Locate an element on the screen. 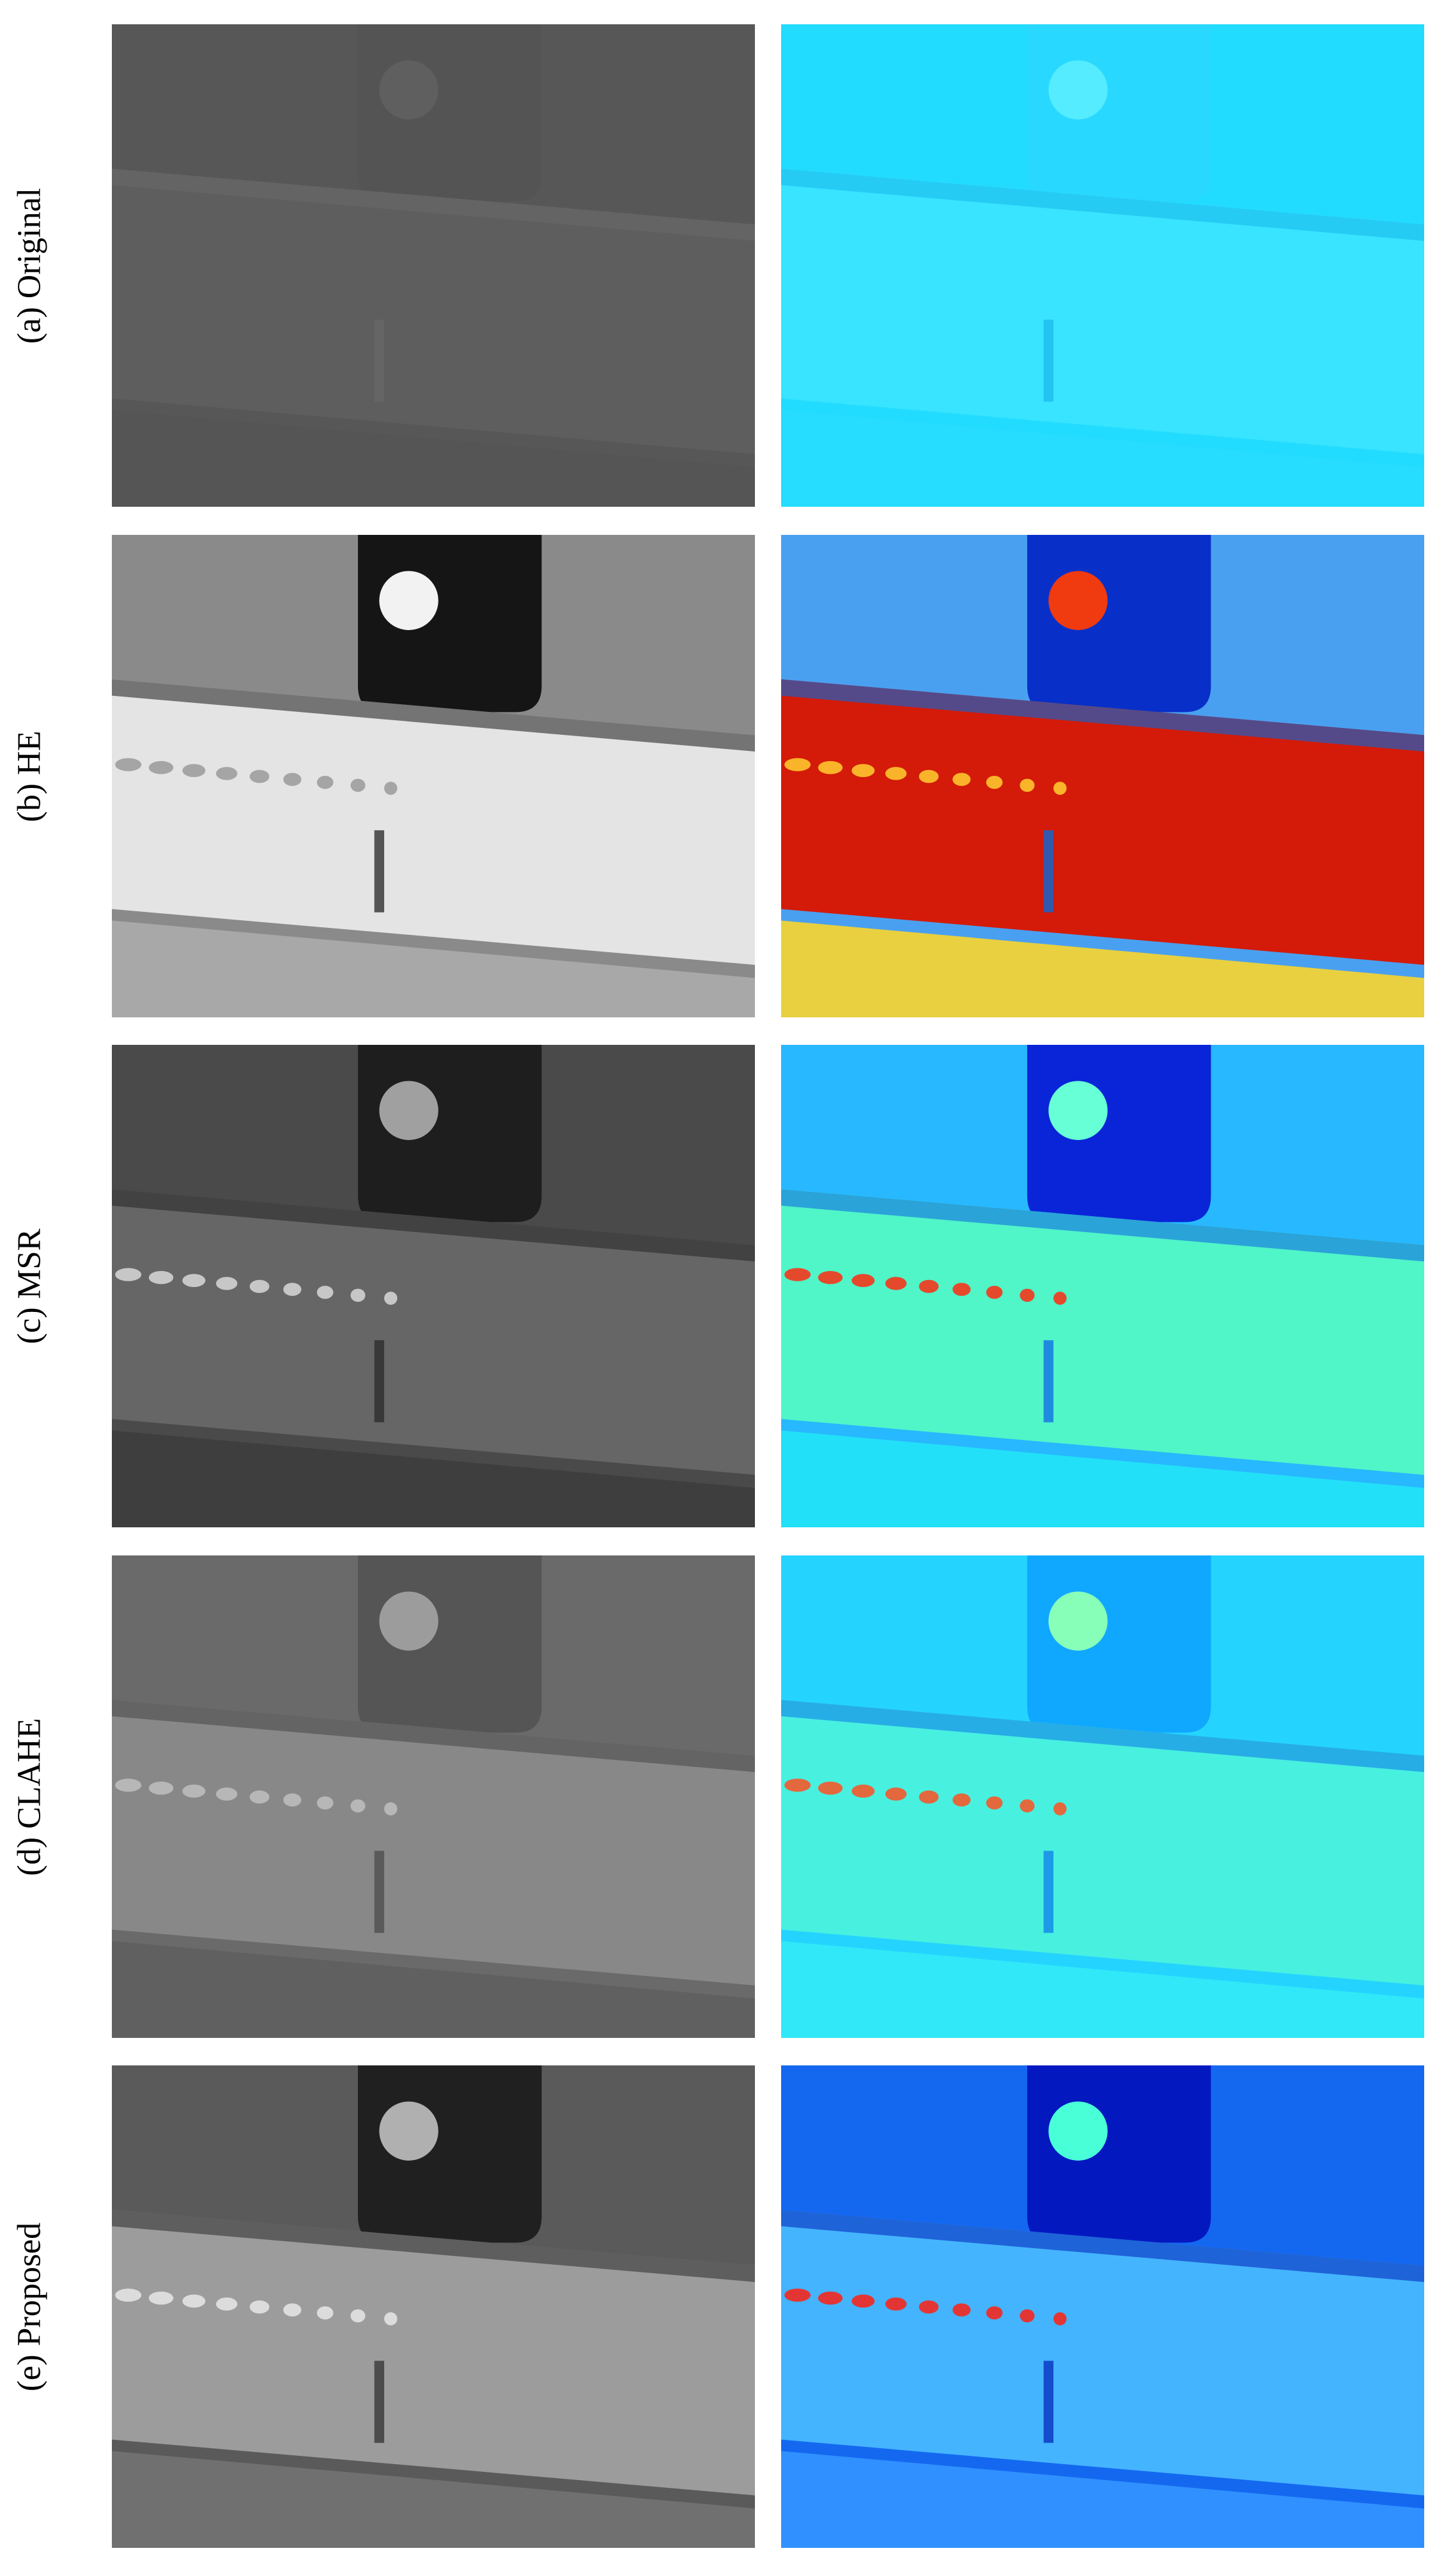 The width and height of the screenshot is (1444, 2576). row-label-box: (e) Proposed is located at coordinates (29, 2306).